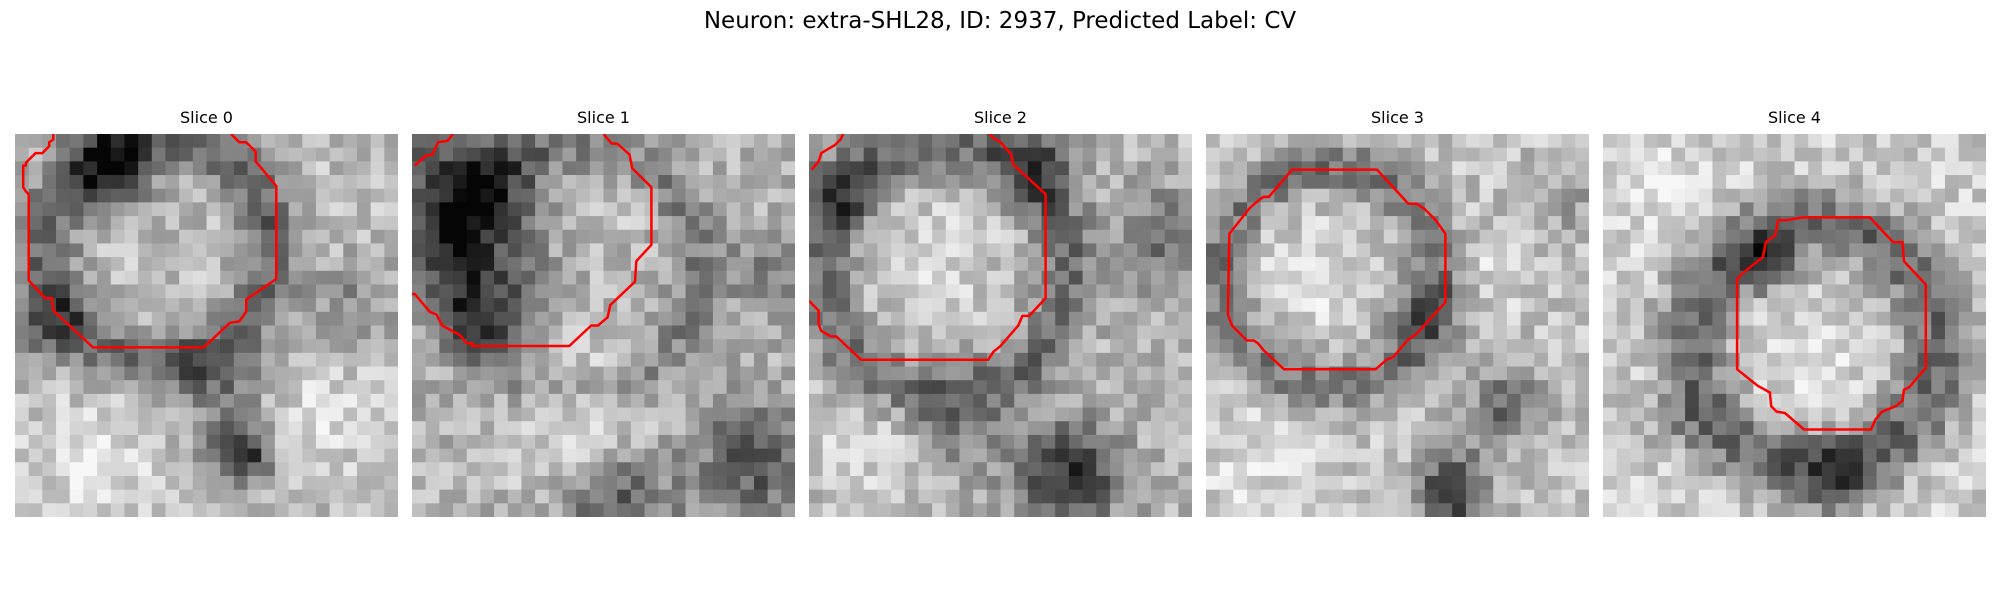  I want to click on slice-title: Slice 1, so click(603, 117).